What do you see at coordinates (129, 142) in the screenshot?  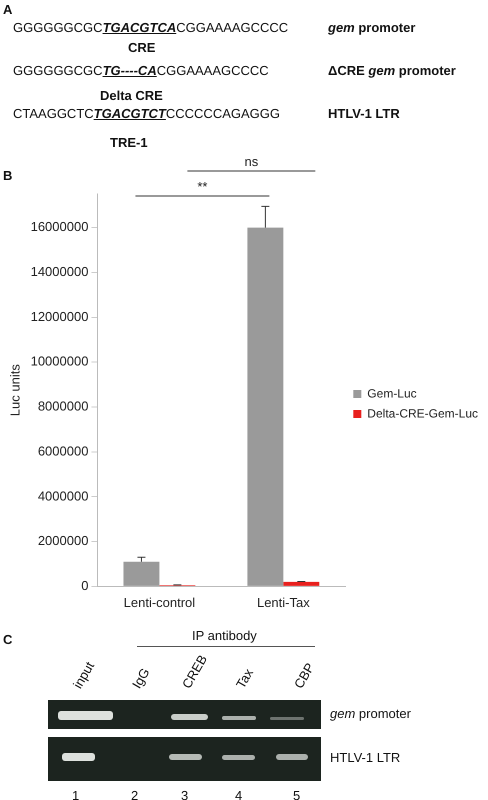 I see `text: TRE-1` at bounding box center [129, 142].